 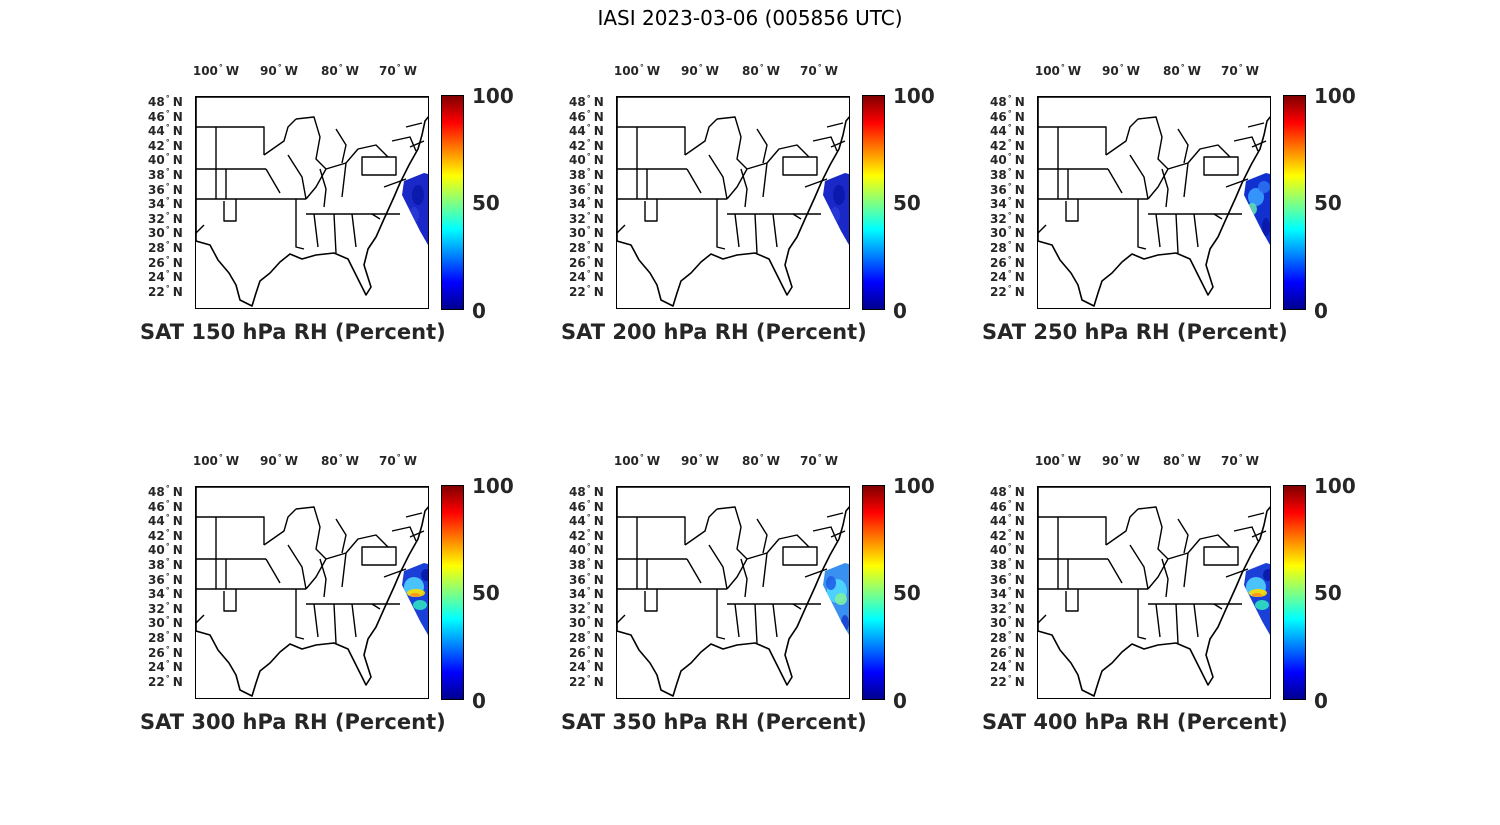 What do you see at coordinates (293, 332) in the screenshot?
I see `panel-caption: SAT 150 hPa RH (Percent)` at bounding box center [293, 332].